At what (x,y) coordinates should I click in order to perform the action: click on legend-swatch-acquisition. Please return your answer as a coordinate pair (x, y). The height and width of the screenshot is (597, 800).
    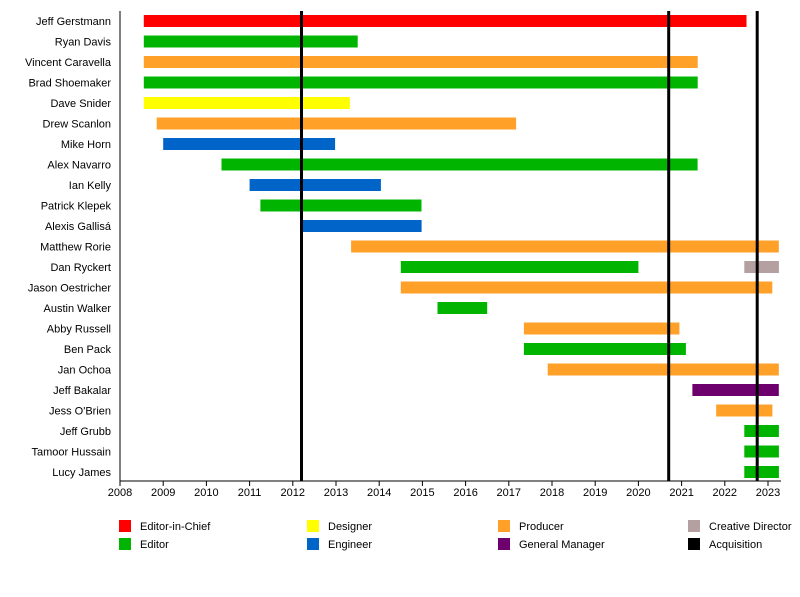
    Looking at the image, I should click on (694, 544).